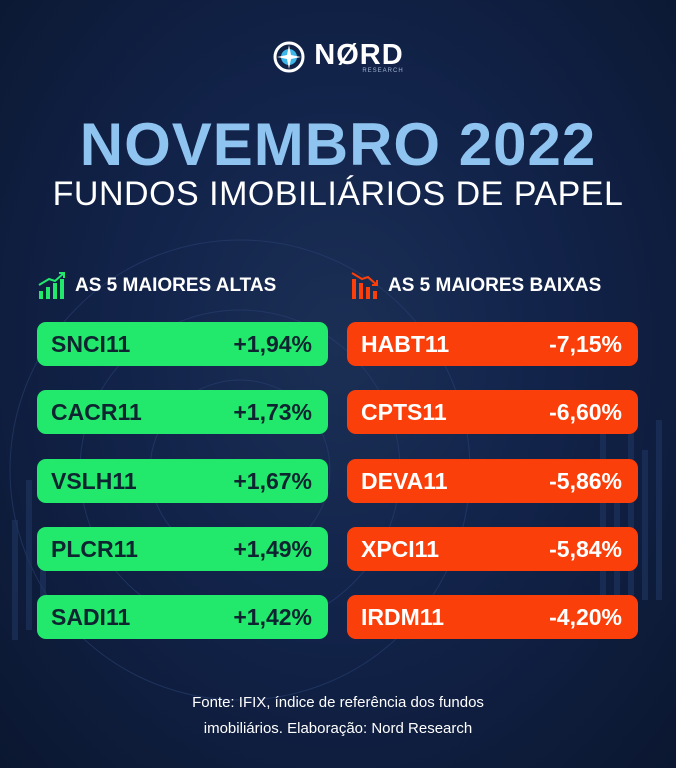  I want to click on ticker: HABT11, so click(405, 343).